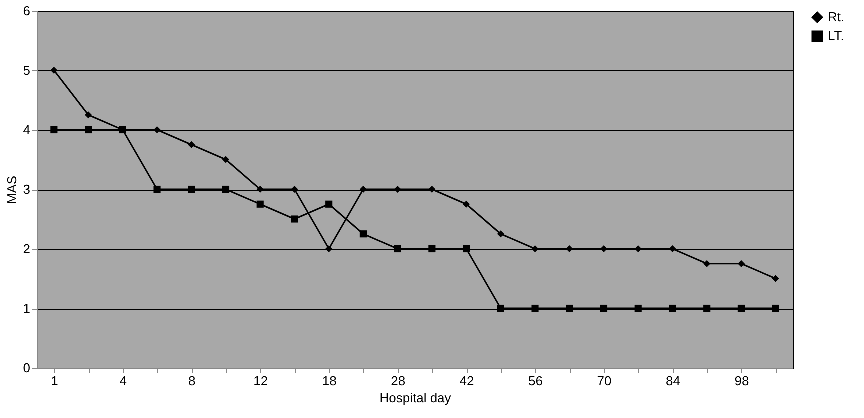  I want to click on x-tick-label: 4, so click(124, 381).